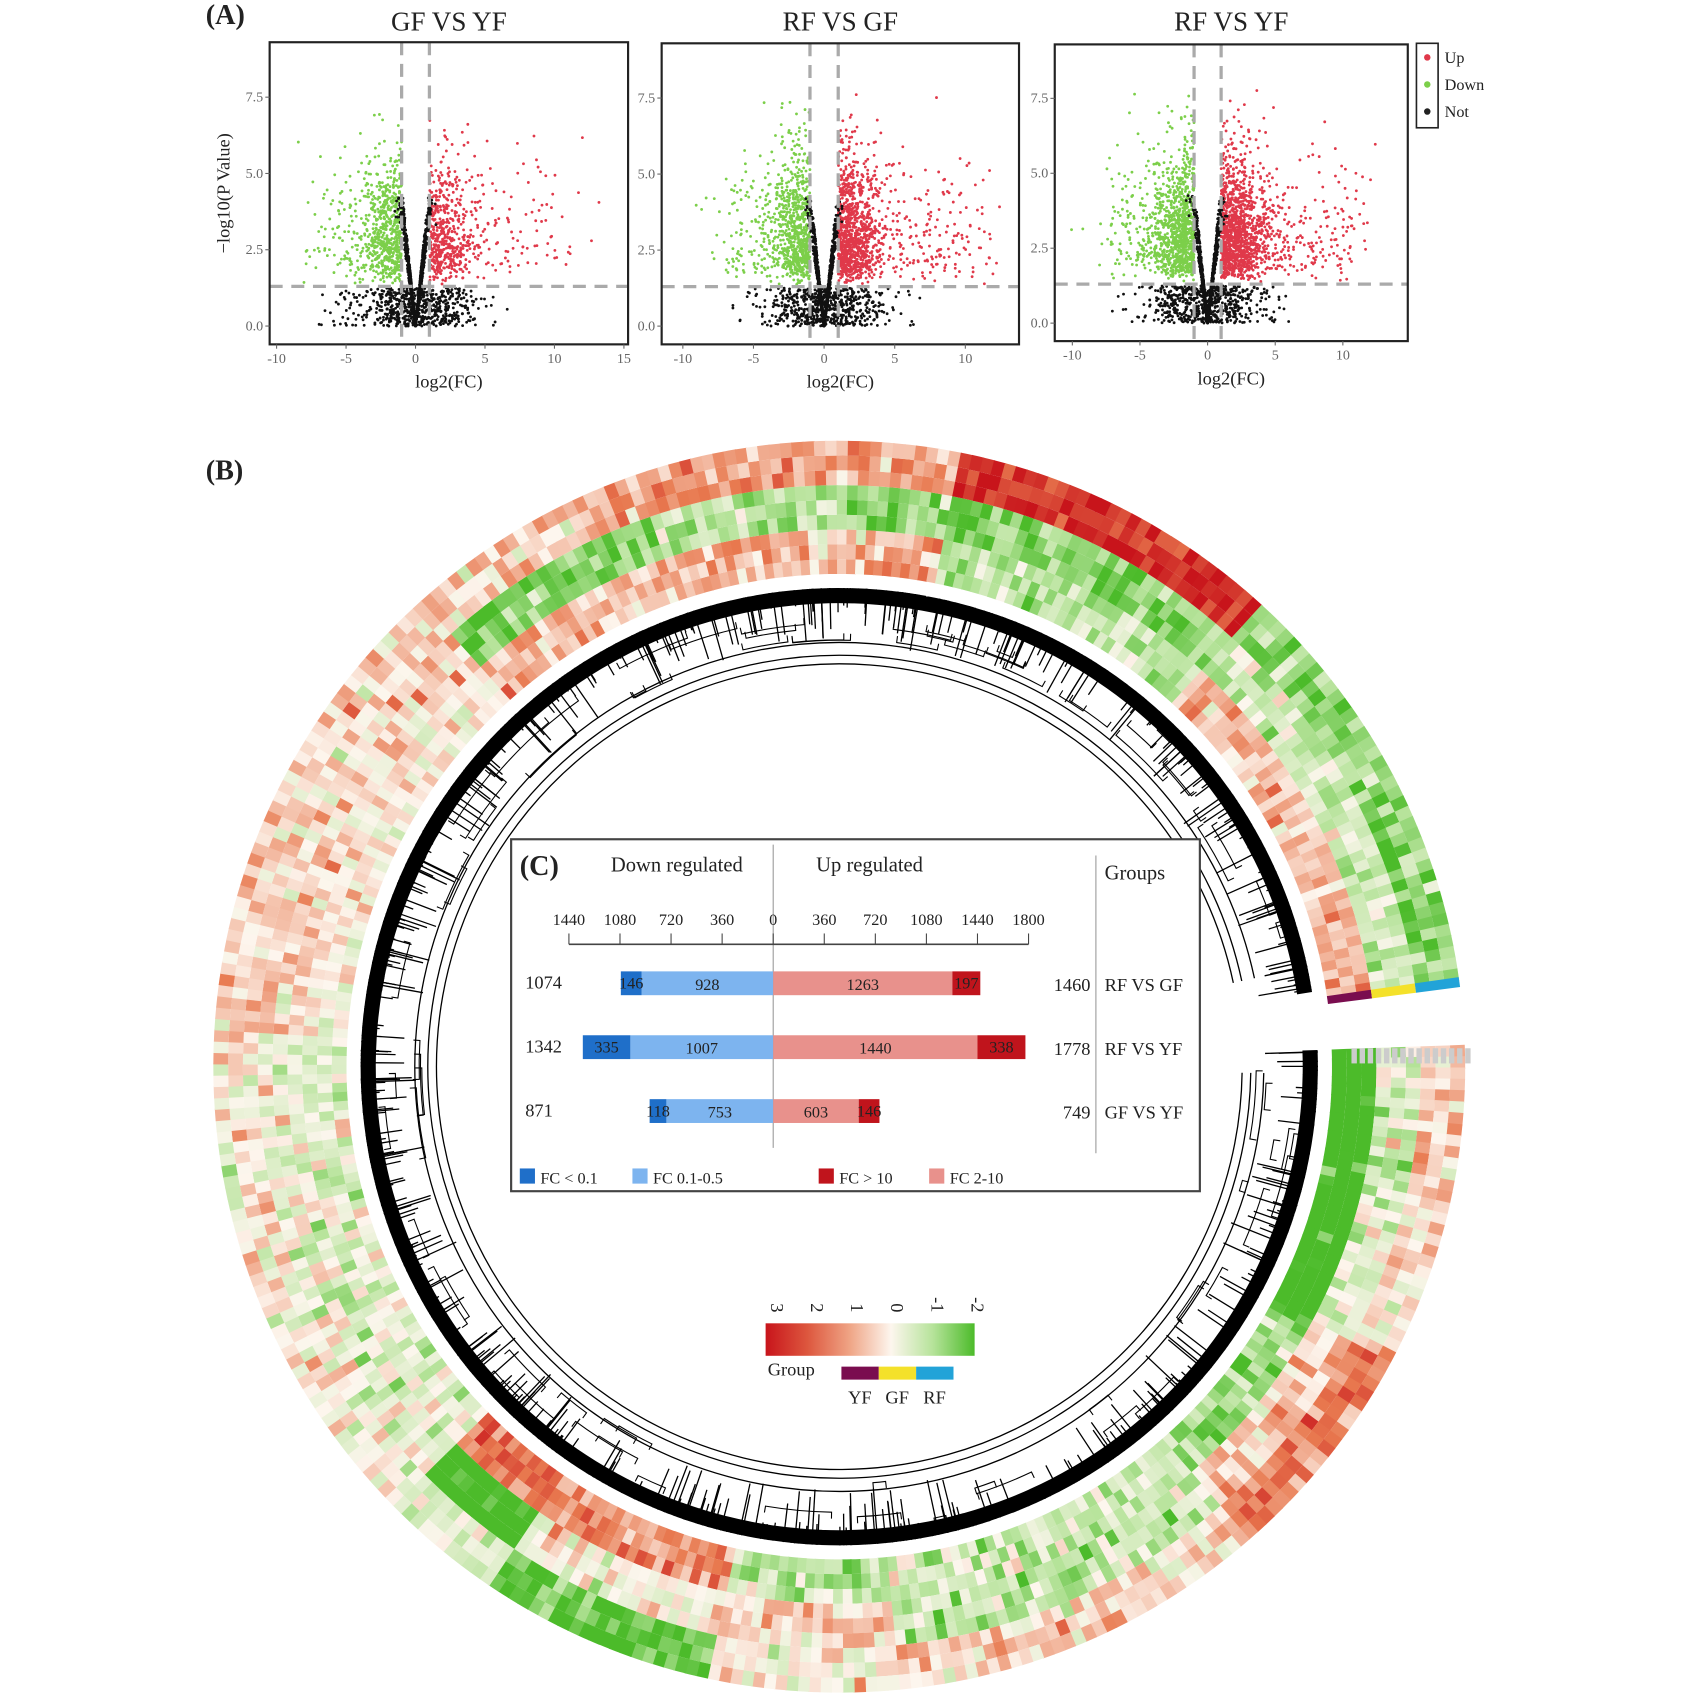  Describe the element at coordinates (255, 326) in the screenshot. I see `y-tick-label: 0.0` at that location.